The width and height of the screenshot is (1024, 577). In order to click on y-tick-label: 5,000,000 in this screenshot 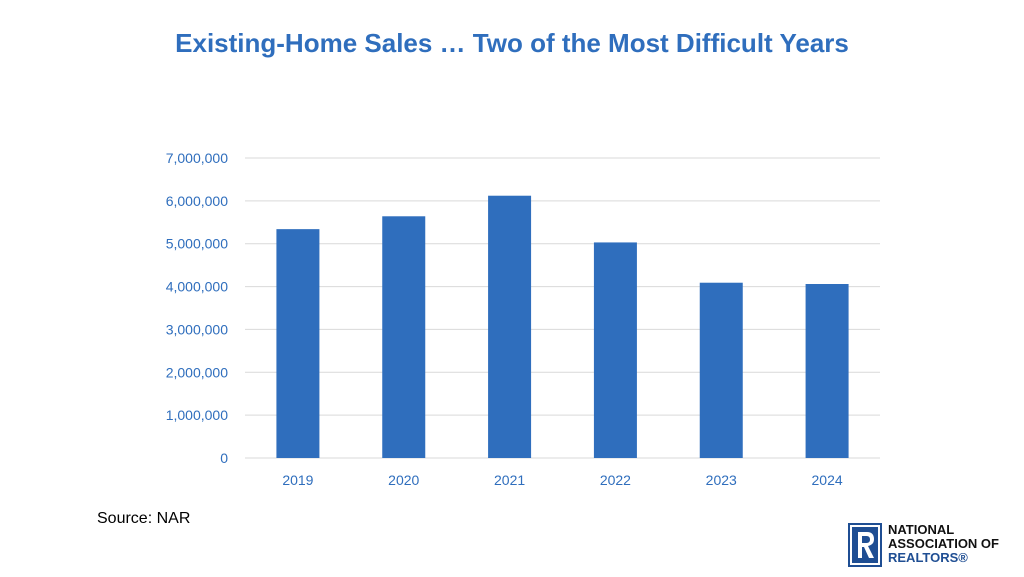, I will do `click(197, 244)`.